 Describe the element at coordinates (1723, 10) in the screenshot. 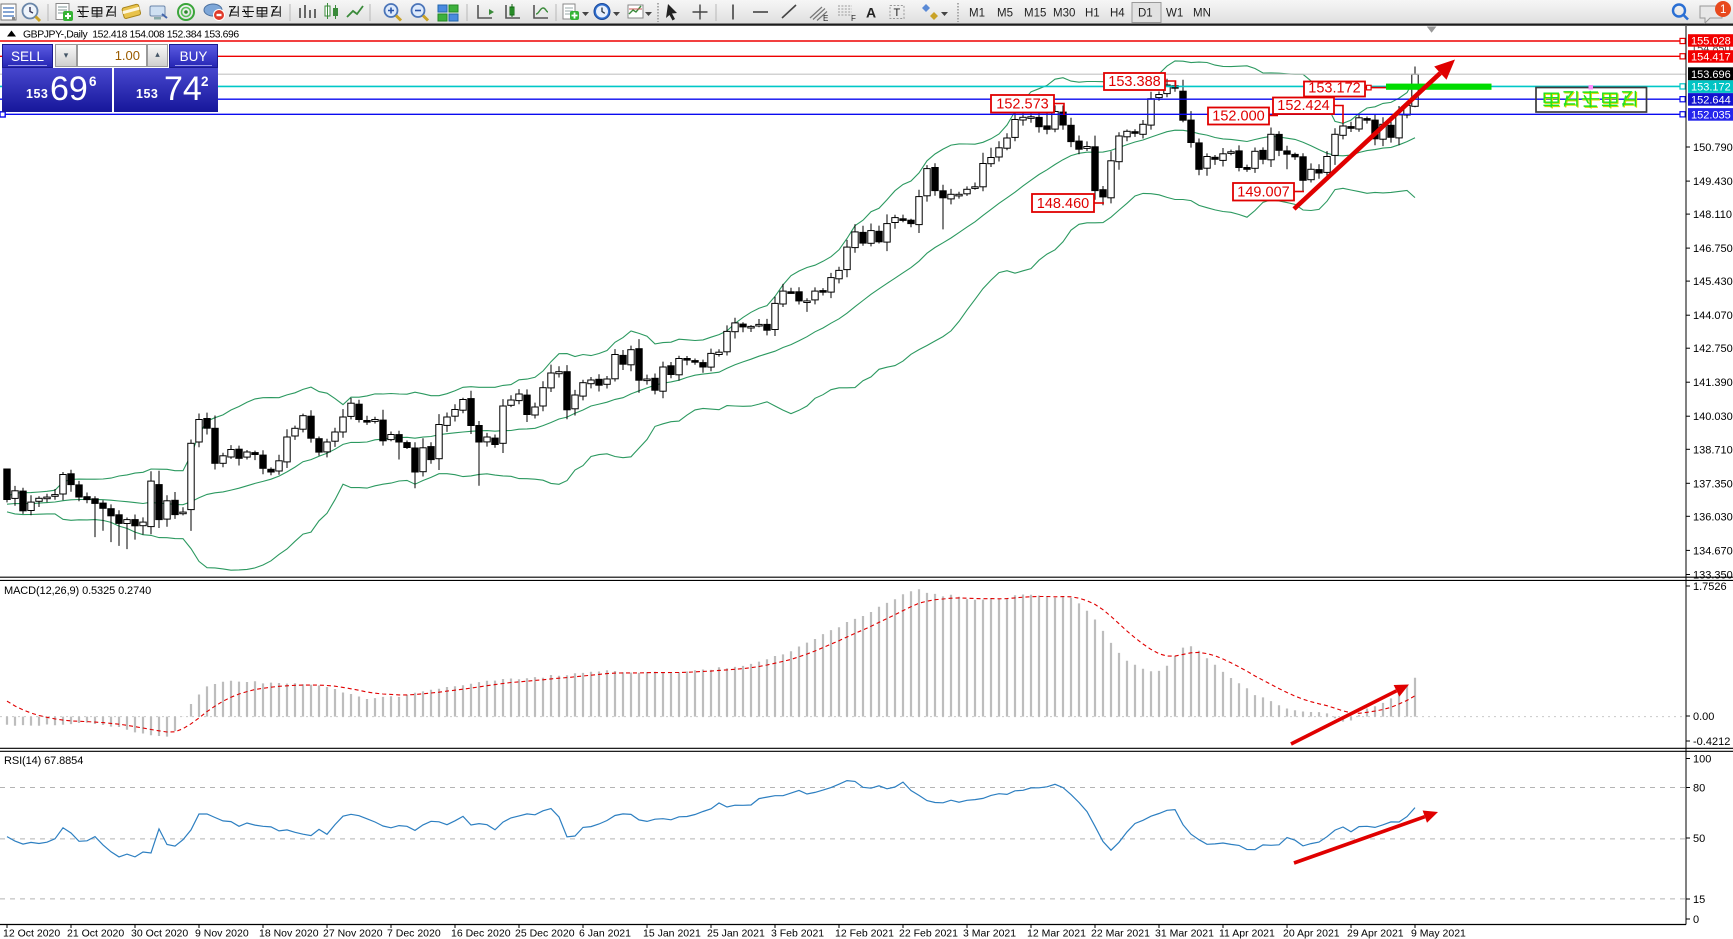

I see `svg-text: 1` at that location.